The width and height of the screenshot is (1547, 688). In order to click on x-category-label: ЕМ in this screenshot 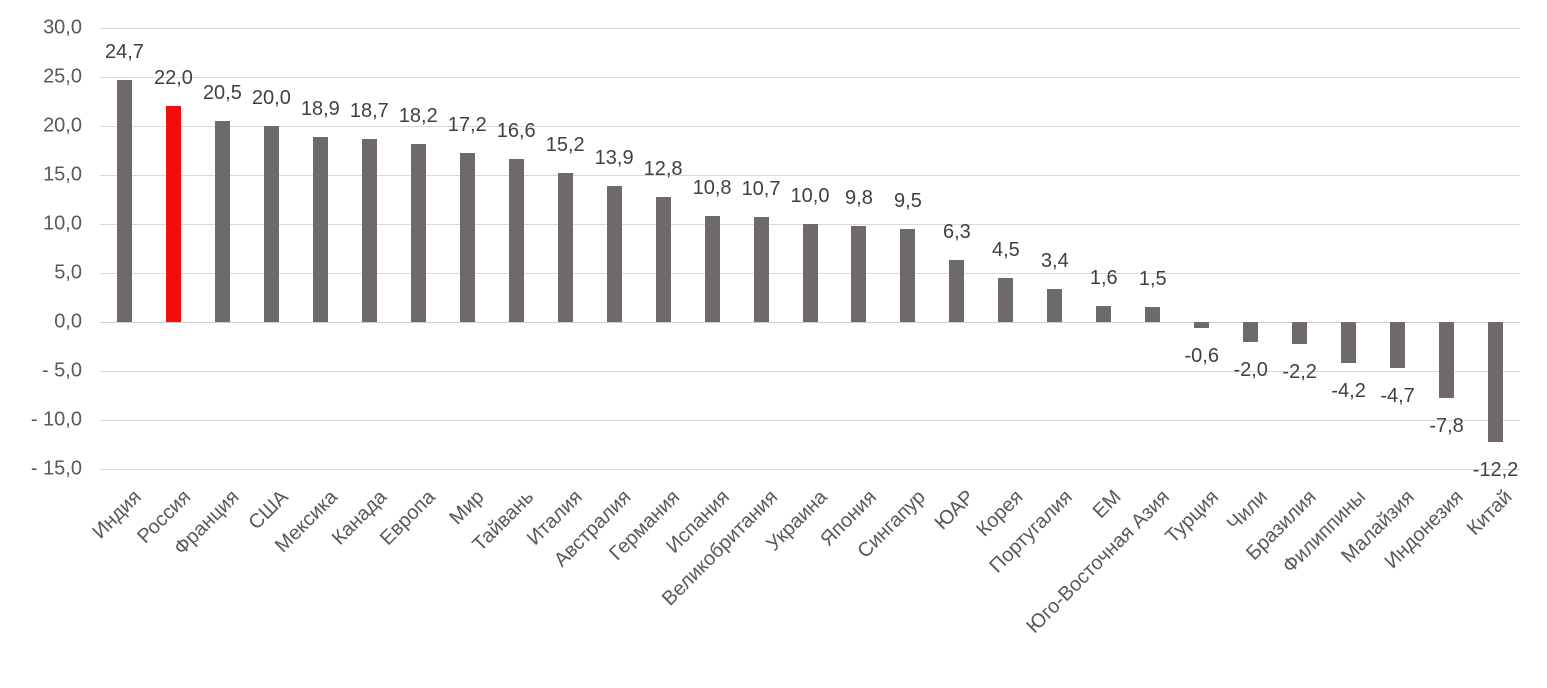, I will do `click(1107, 504)`.